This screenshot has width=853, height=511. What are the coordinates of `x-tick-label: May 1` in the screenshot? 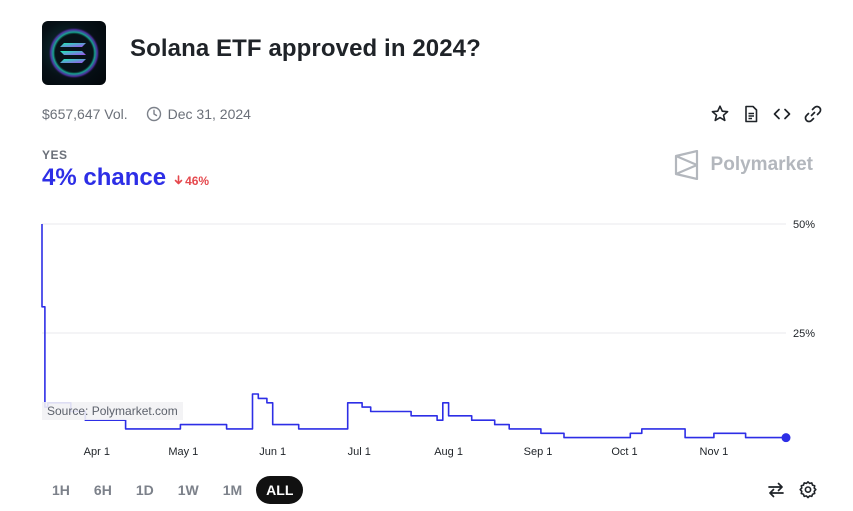 It's located at (183, 452).